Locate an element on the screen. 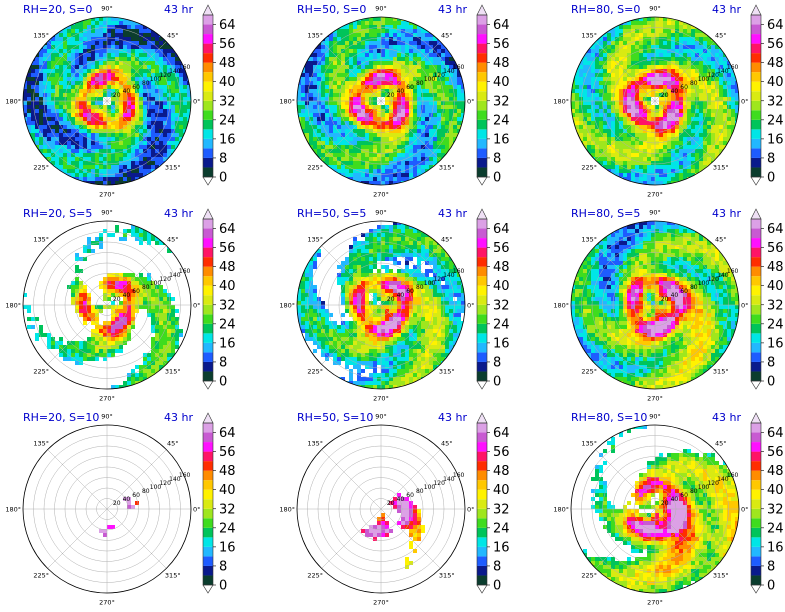 This screenshot has width=785, height=612. colorbar-swatch is located at coordinates (482, 77).